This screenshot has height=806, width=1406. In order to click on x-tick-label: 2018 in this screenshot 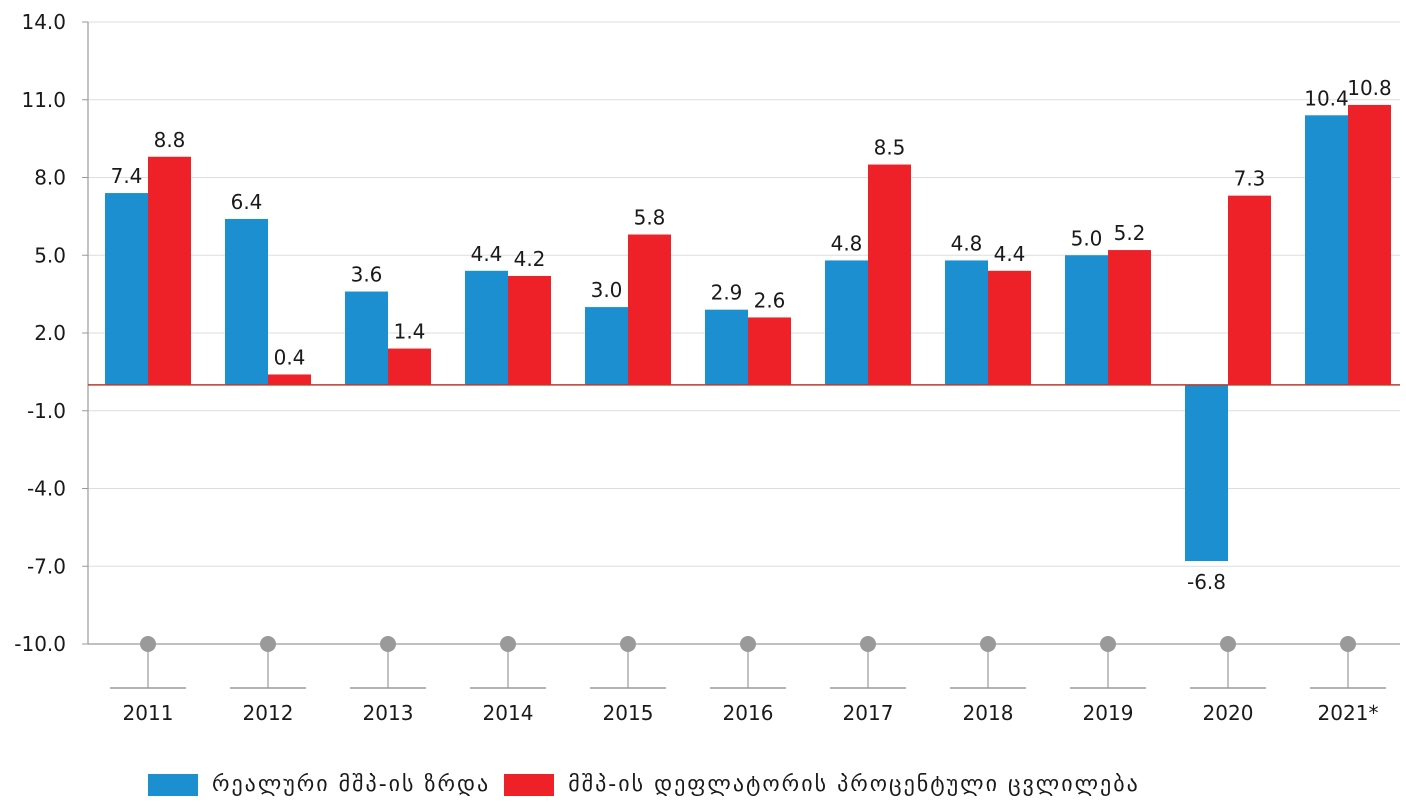, I will do `click(988, 713)`.